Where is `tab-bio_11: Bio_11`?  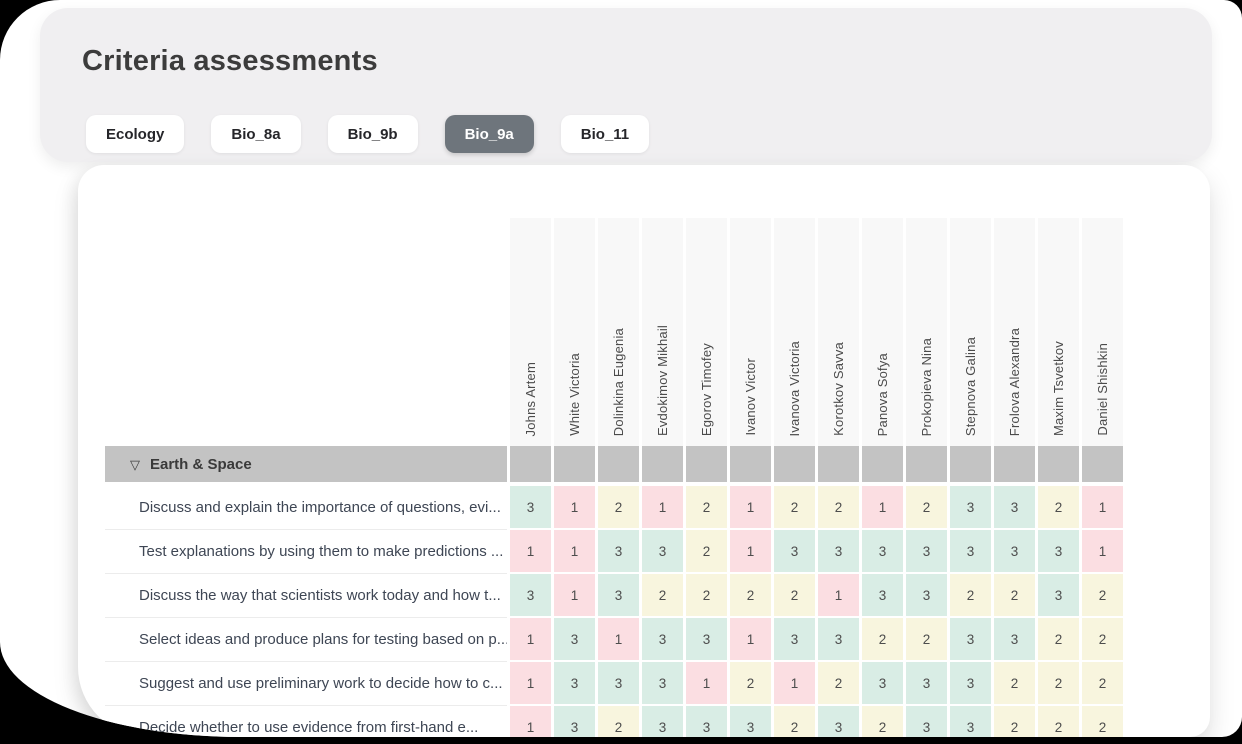
tab-bio_11: Bio_11 is located at coordinates (605, 134).